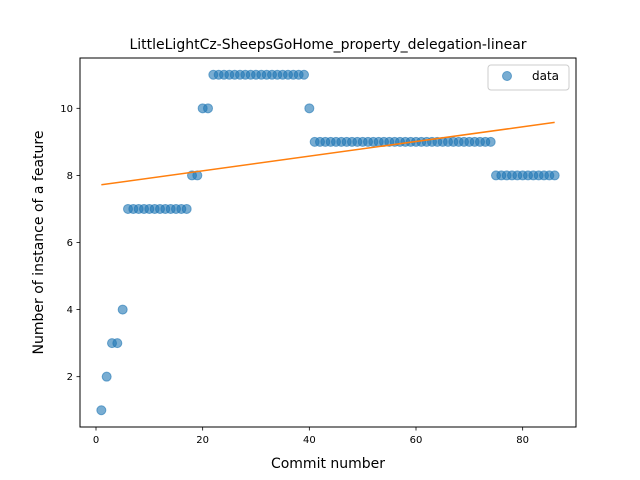 Image resolution: width=640 pixels, height=480 pixels. I want to click on y-axis-label: Number of instance of a feature, so click(39, 243).